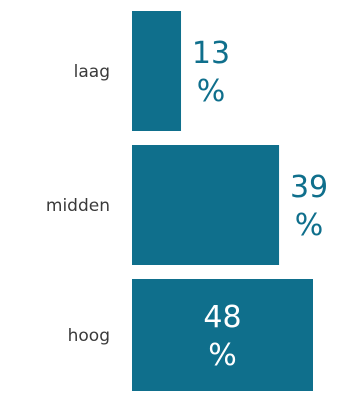  What do you see at coordinates (211, 91) in the screenshot?
I see `value-unit-laag: %` at bounding box center [211, 91].